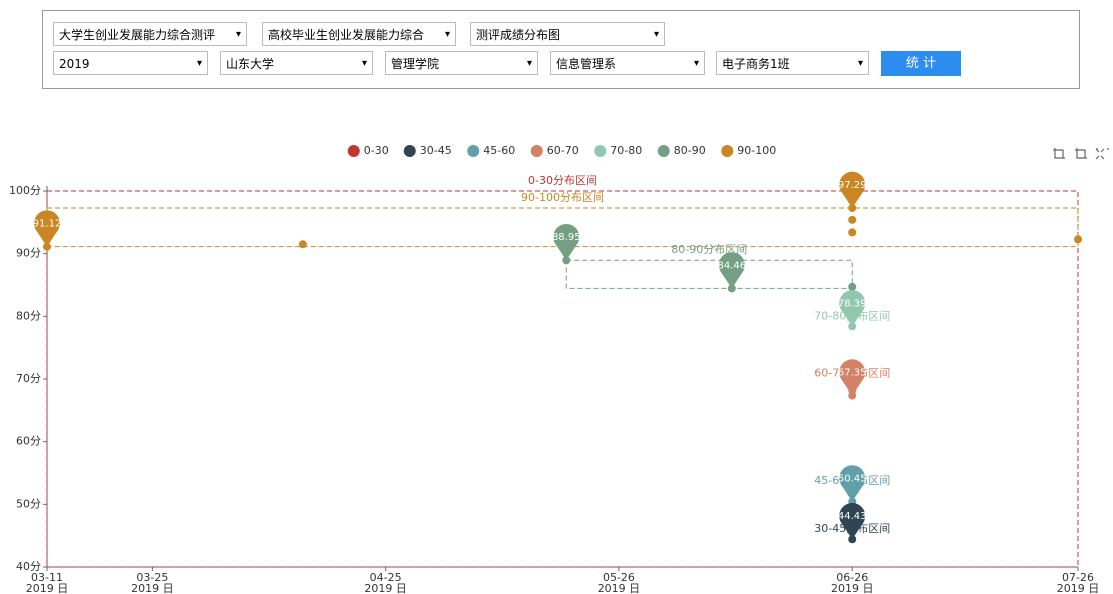 The width and height of the screenshot is (1113, 594). What do you see at coordinates (852, 185) in the screenshot?
I see `marker-label: 97.29` at bounding box center [852, 185].